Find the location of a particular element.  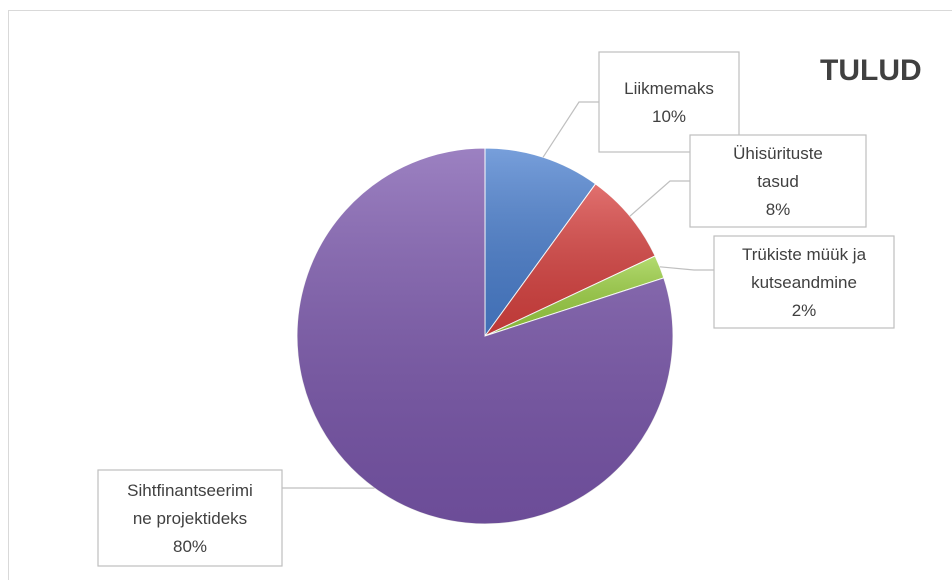

label-yhisurituste-tasud: Ühisürituste tasud 8% is located at coordinates (778, 181).